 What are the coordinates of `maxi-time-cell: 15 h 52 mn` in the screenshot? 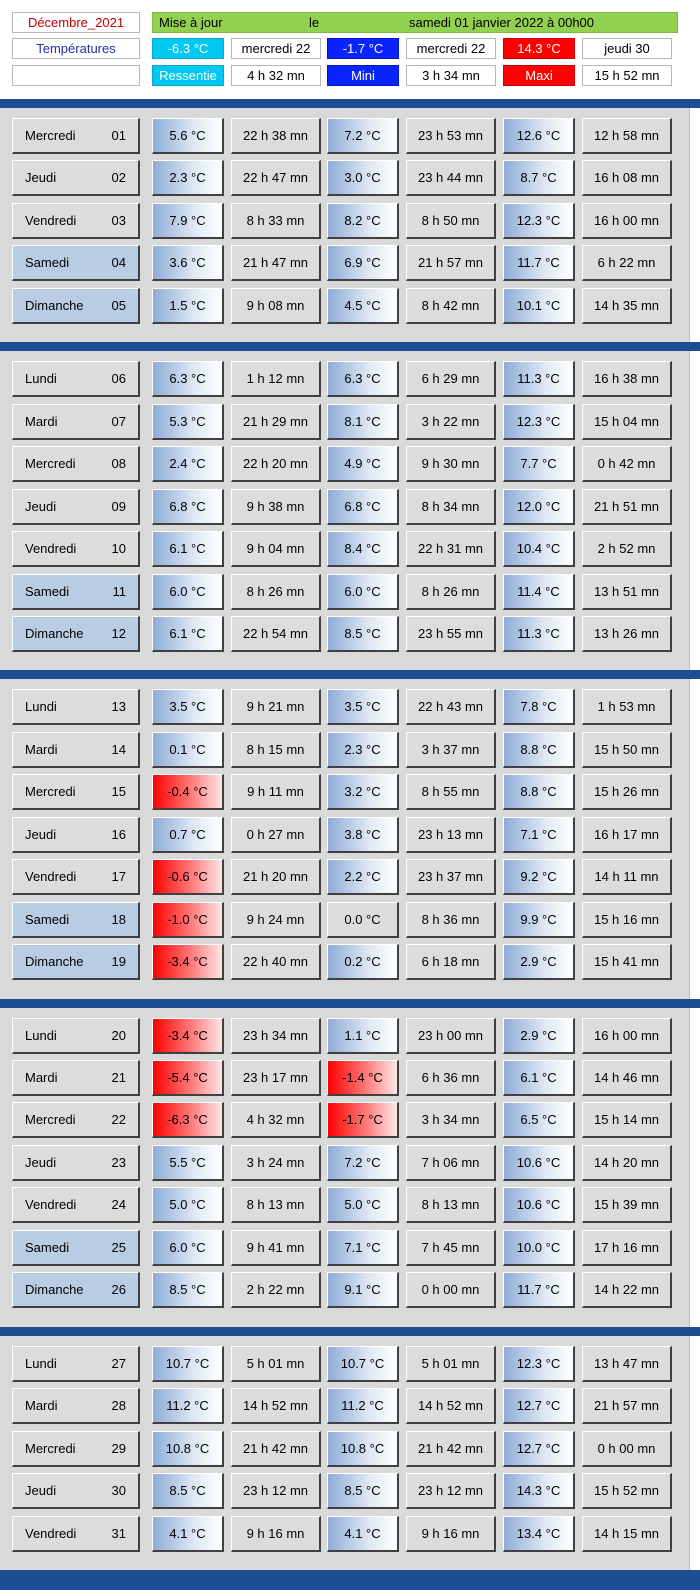 It's located at (627, 1491).